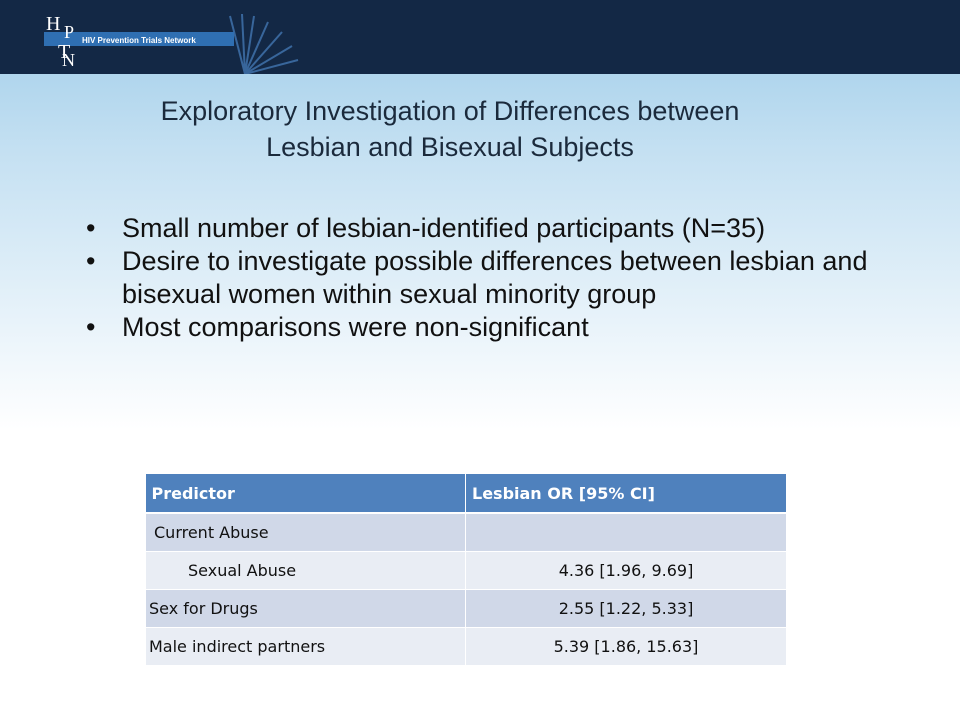  Describe the element at coordinates (450, 147) in the screenshot. I see `slide-title-line2: Lesbian and Bisexual Subjects` at that location.